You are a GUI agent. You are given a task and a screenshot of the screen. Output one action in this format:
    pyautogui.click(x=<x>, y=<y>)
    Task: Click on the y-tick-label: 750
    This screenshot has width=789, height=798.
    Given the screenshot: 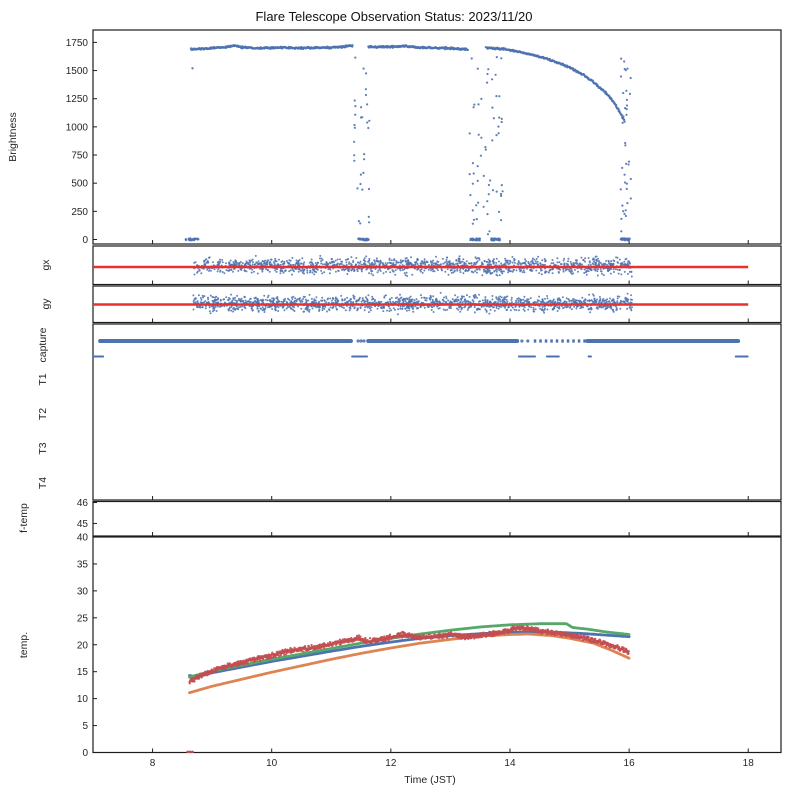 What is the action you would take?
    pyautogui.click(x=79, y=156)
    